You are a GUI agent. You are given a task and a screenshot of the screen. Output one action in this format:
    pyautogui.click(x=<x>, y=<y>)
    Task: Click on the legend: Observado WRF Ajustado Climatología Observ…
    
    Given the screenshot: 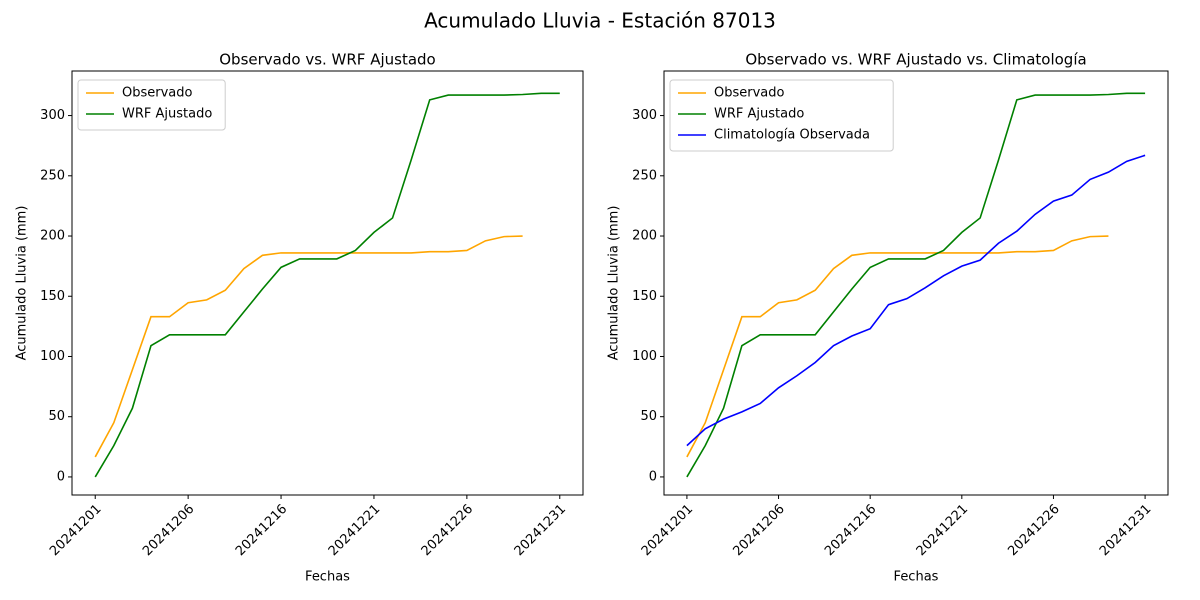 What is the action you would take?
    pyautogui.click(x=781, y=115)
    